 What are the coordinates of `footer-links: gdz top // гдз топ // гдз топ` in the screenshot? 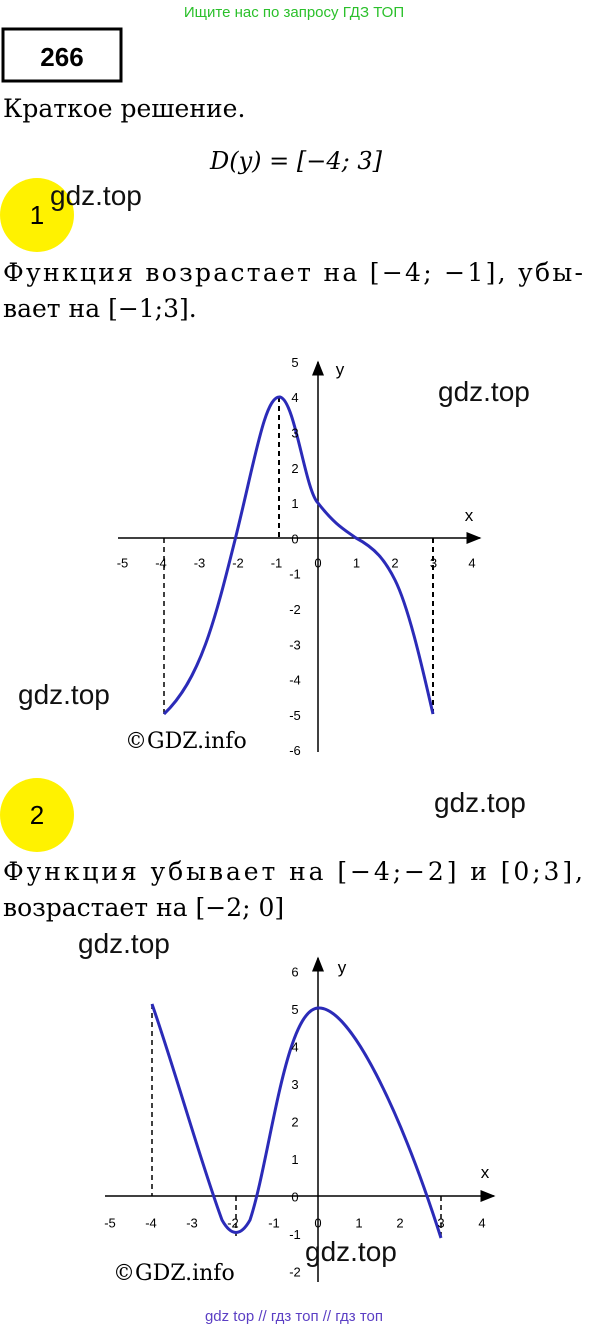 It's located at (294, 1316).